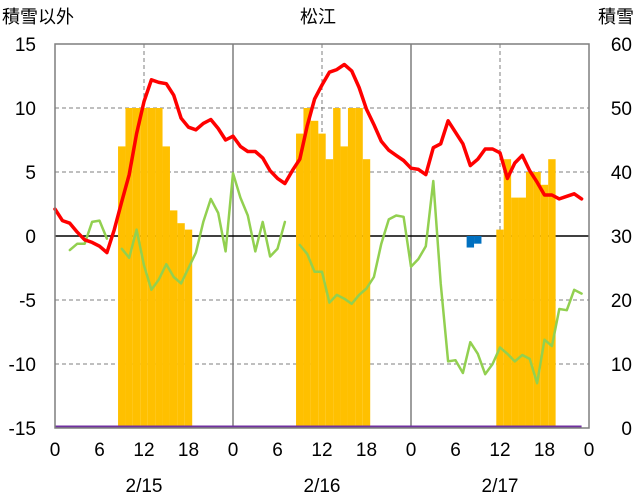 Image resolution: width=636 pixels, height=501 pixels. I want to click on left-axis-label: 積雪以外, so click(38, 17).